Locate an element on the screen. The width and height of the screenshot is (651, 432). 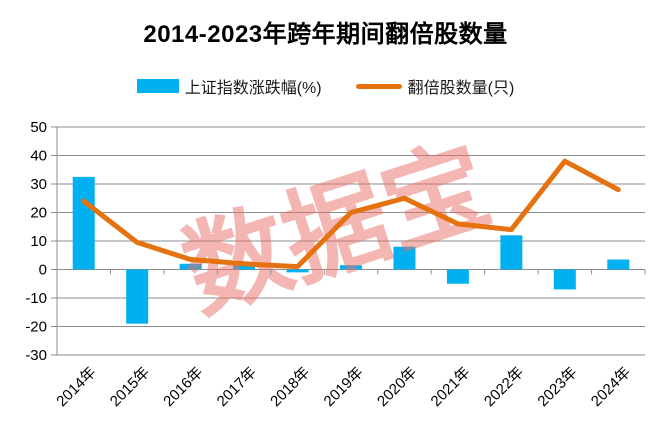
bar-2024年 is located at coordinates (618, 264).